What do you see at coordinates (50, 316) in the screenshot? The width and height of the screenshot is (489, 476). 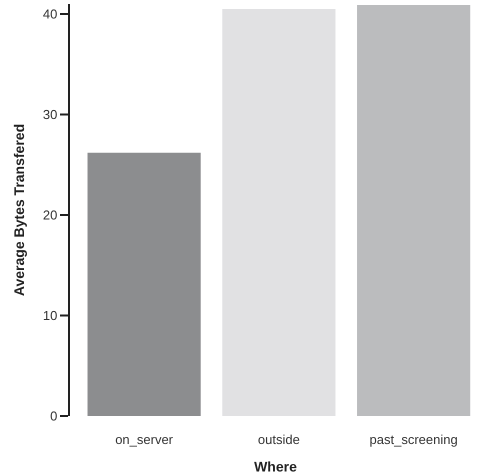 I see `y-tick-label: 10` at bounding box center [50, 316].